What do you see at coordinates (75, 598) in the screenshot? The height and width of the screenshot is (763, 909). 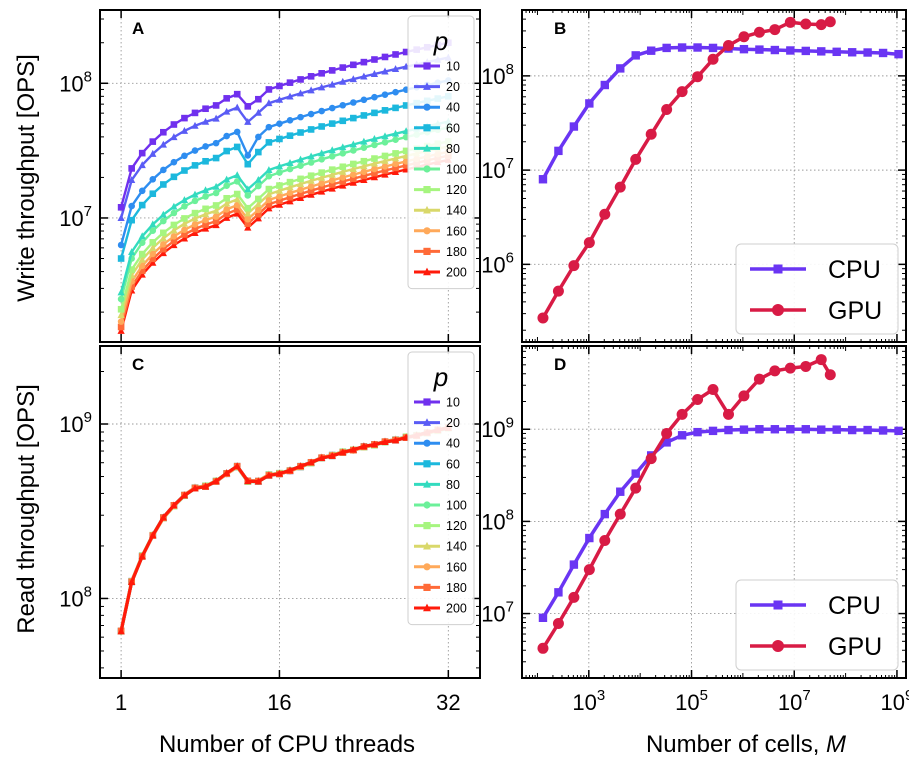 I see `ytick-label-c-0: 108` at bounding box center [75, 598].